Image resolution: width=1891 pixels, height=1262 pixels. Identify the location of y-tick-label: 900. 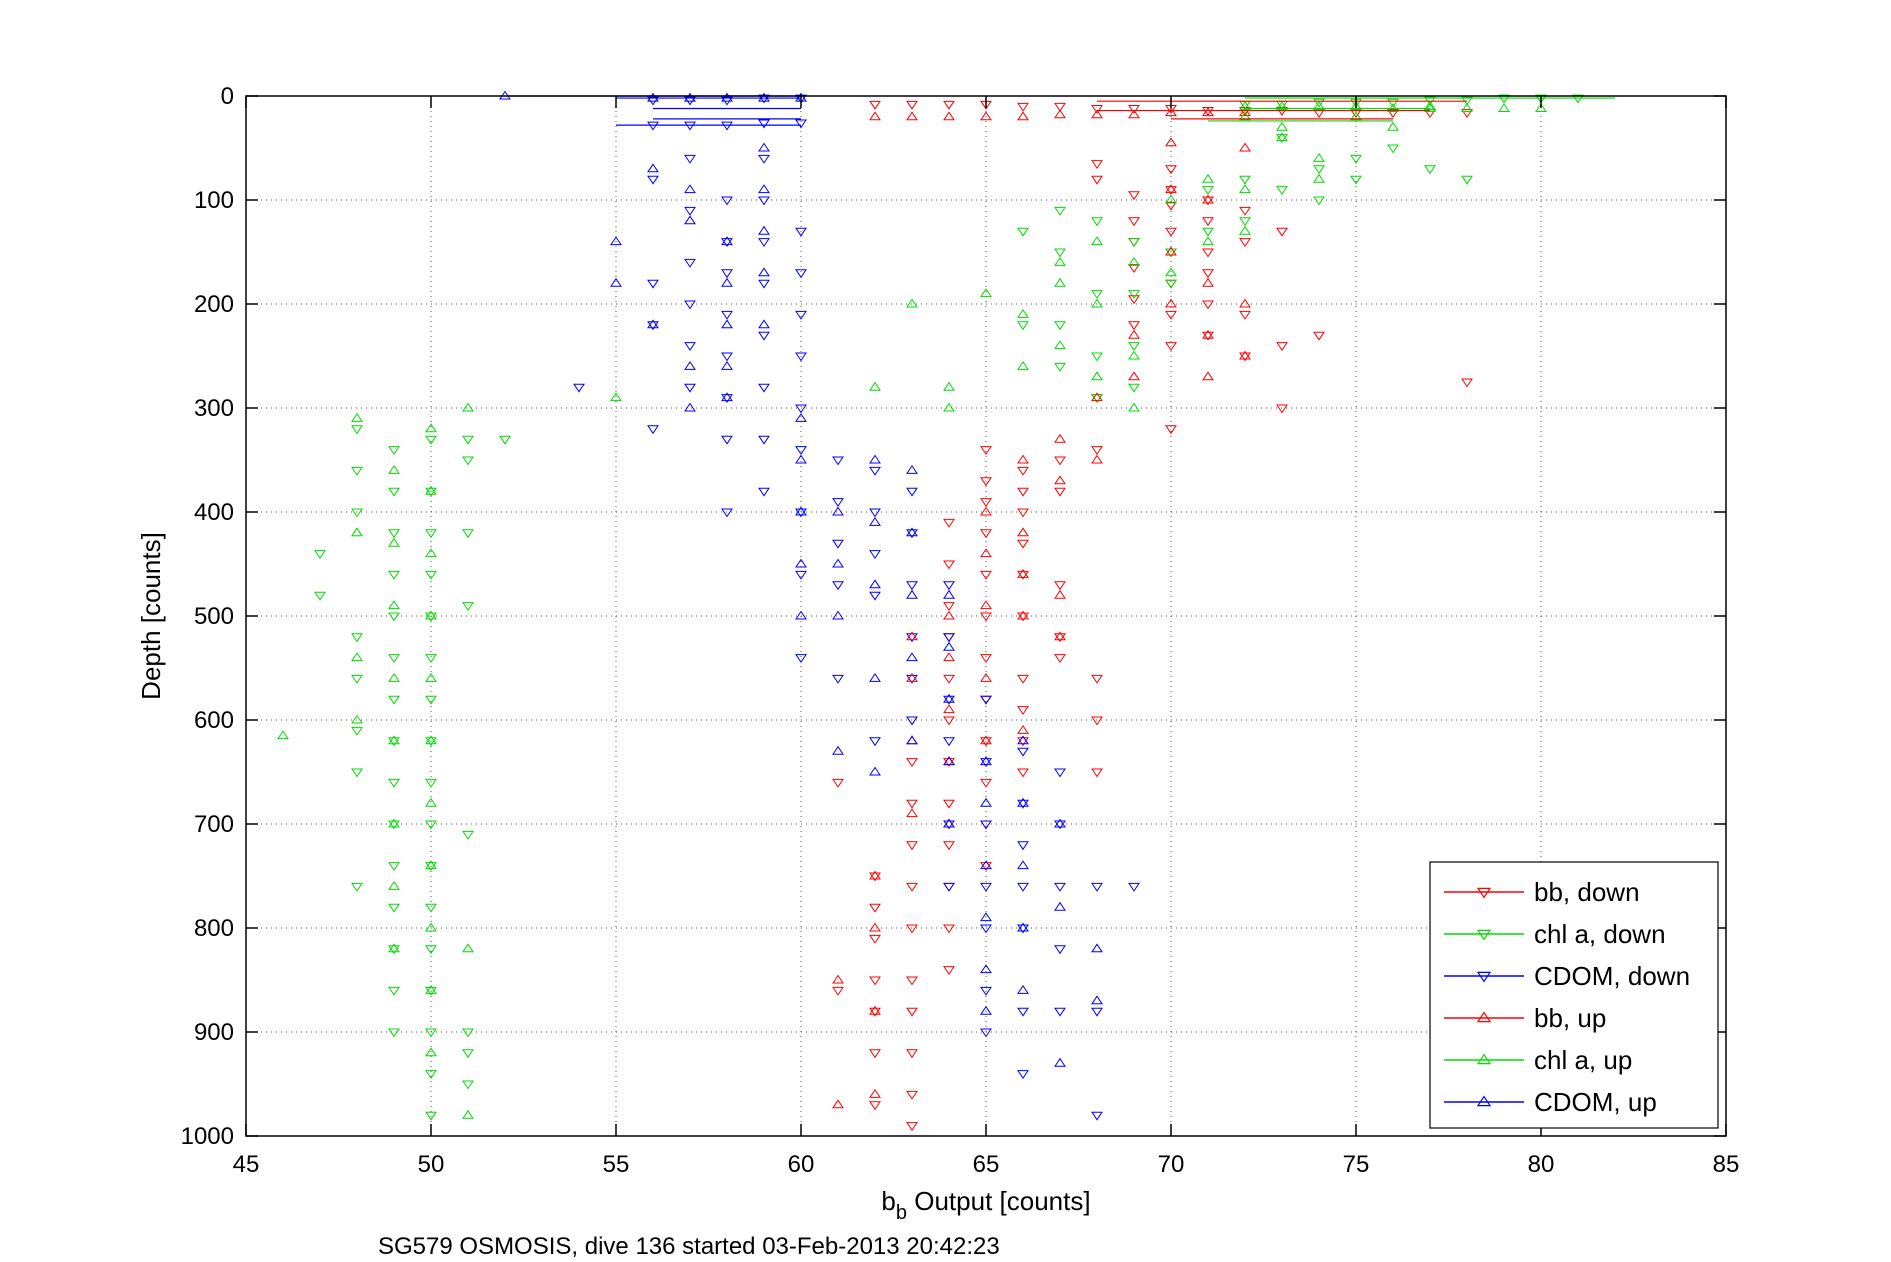
(214, 1032).